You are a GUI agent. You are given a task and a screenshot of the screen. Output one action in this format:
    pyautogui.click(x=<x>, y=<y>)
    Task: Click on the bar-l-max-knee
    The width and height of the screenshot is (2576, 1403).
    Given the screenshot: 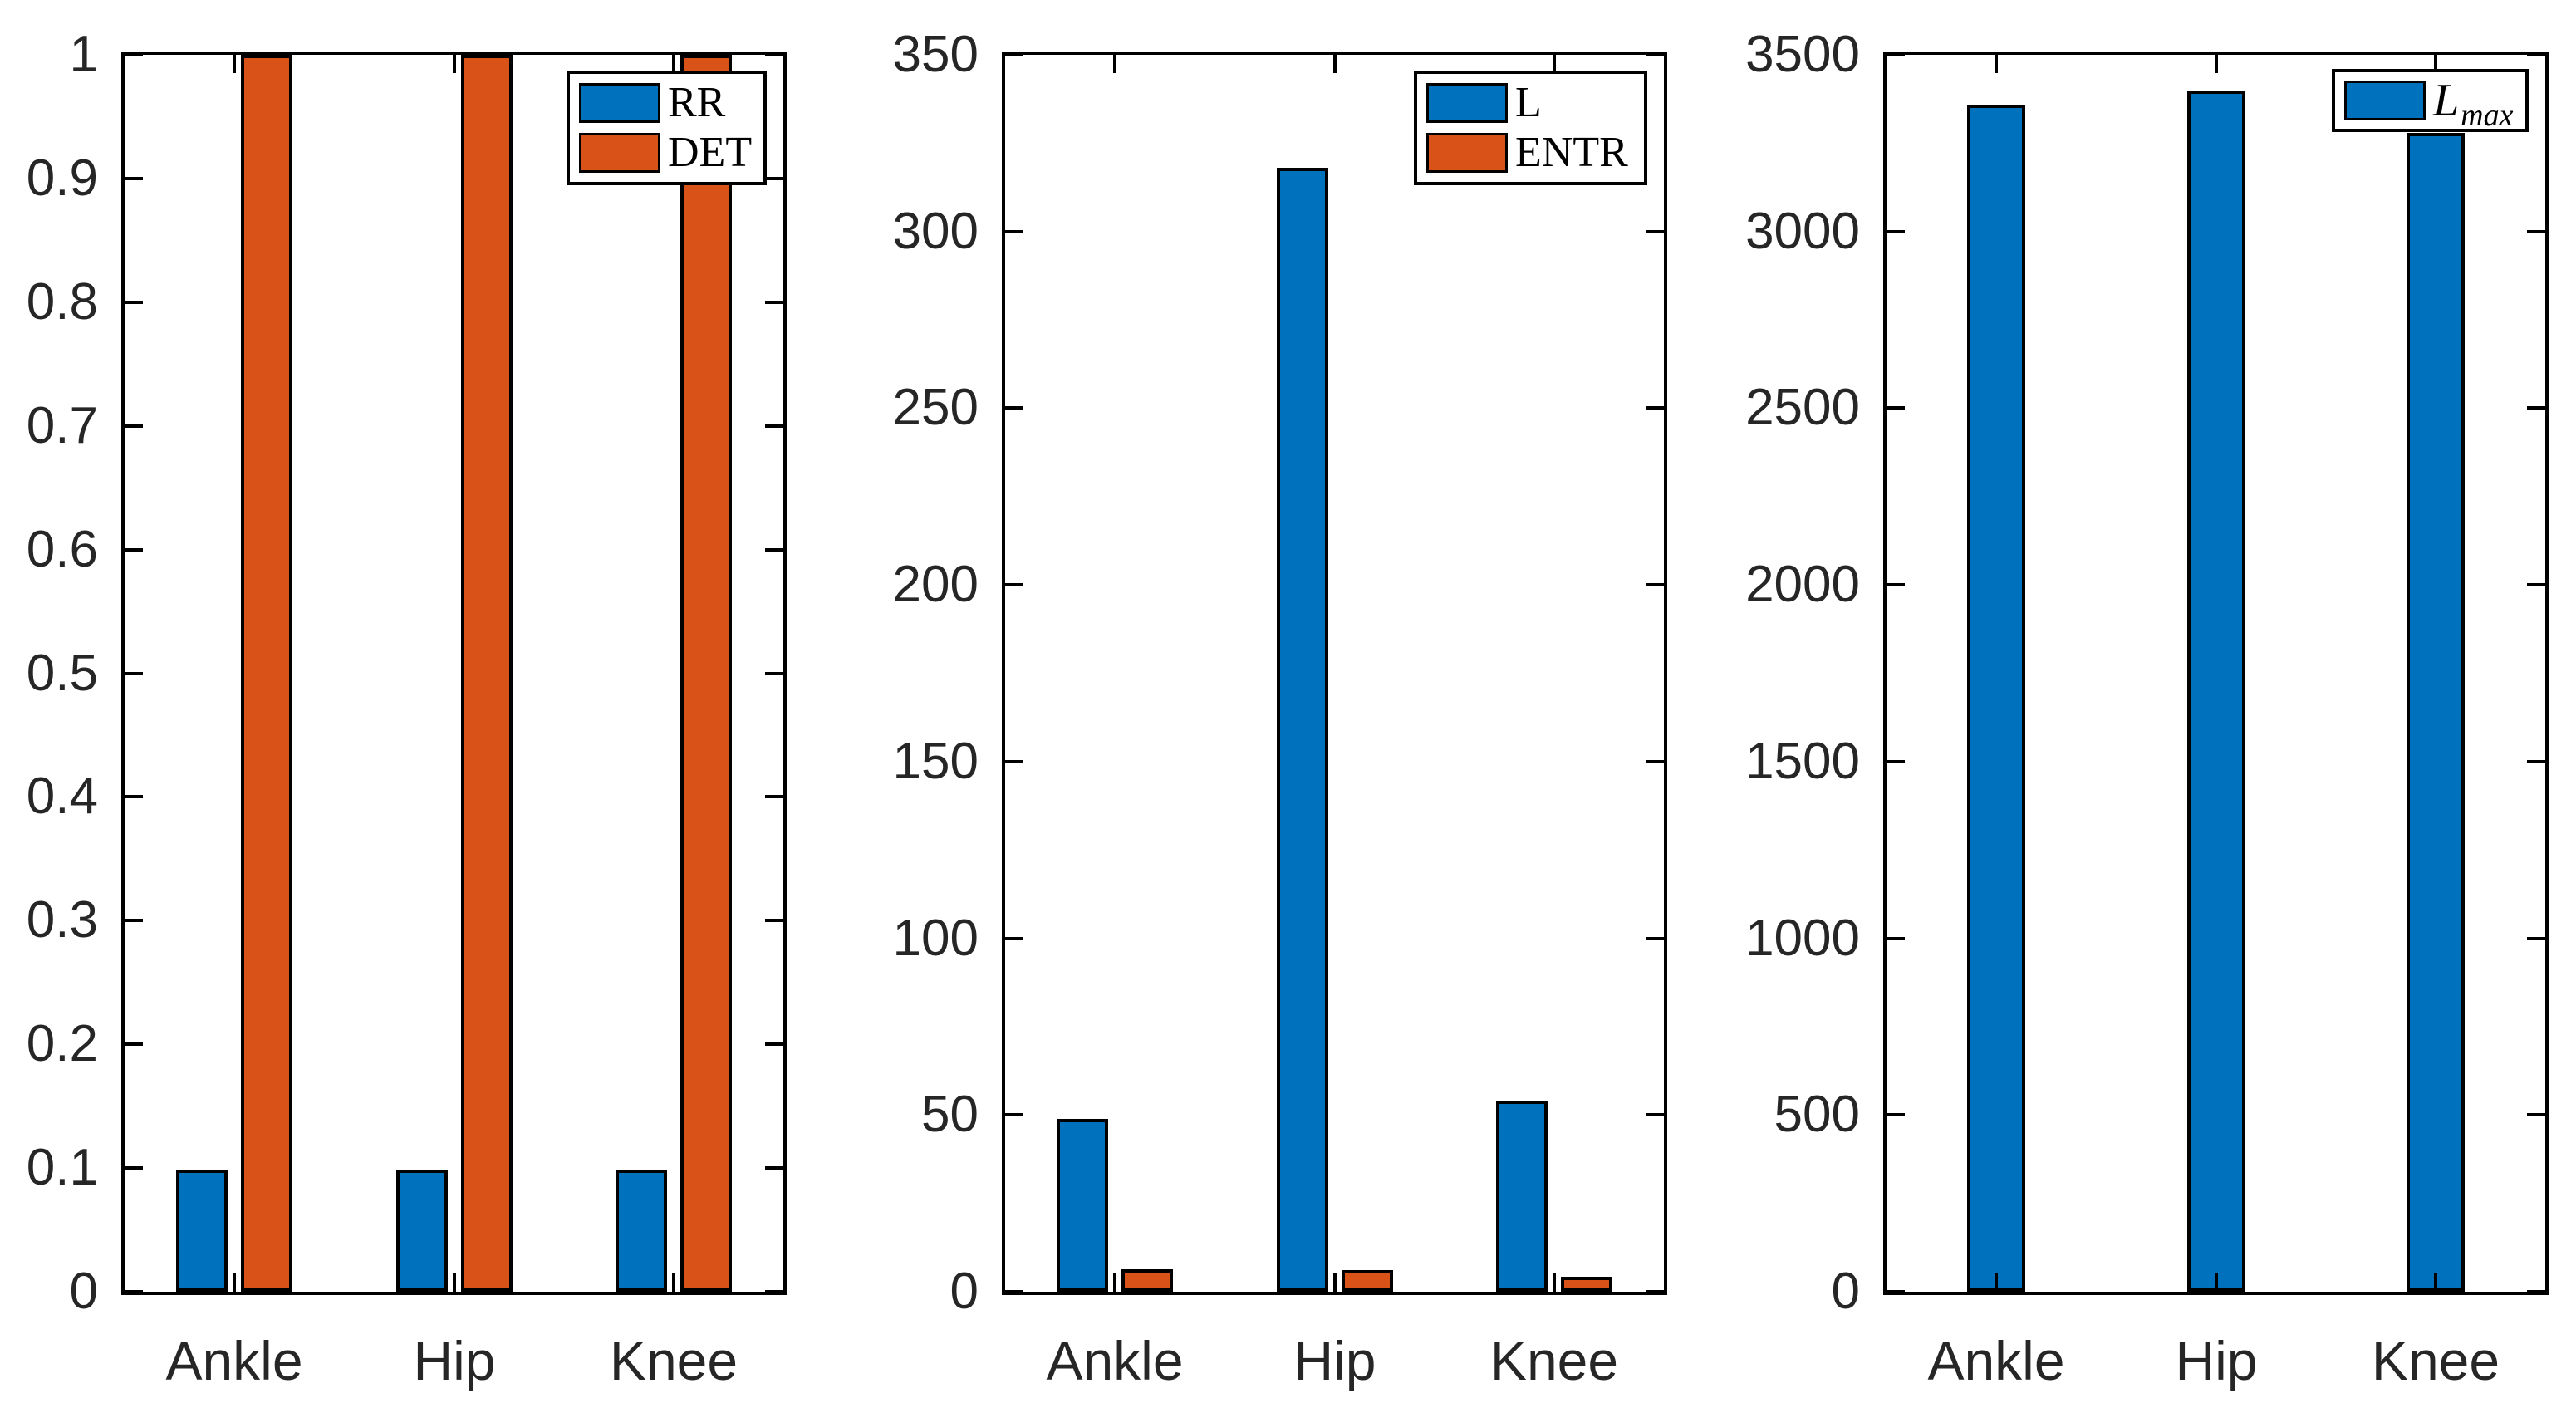 What is the action you would take?
    pyautogui.click(x=2436, y=713)
    